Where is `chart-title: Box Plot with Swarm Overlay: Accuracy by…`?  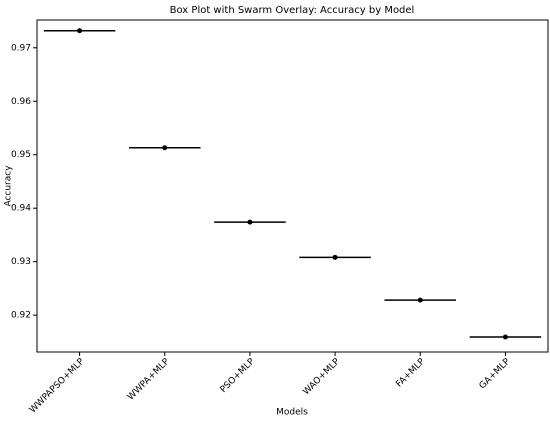
chart-title: Box Plot with Swarm Overlay: Accuracy by… is located at coordinates (292, 10).